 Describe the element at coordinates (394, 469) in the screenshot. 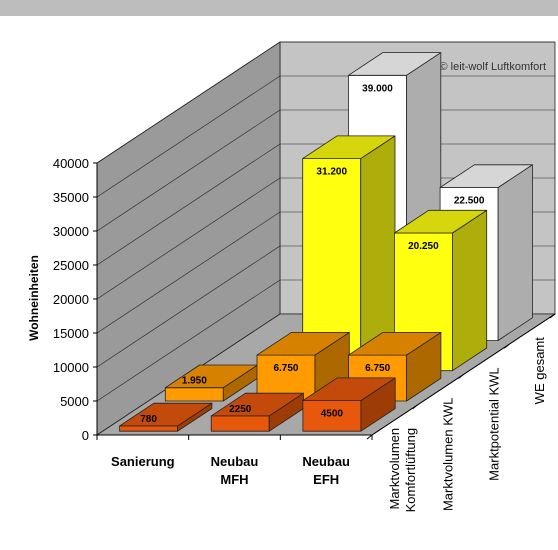

I see `series-label: Marktvolumen` at that location.